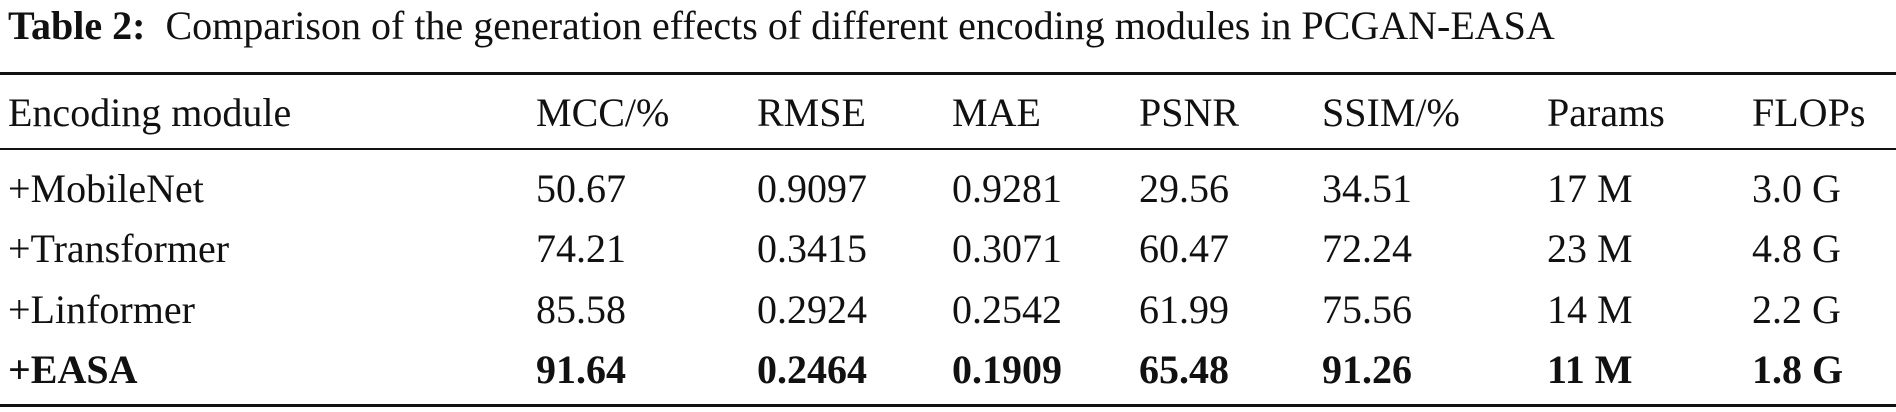 The width and height of the screenshot is (1896, 412). What do you see at coordinates (73, 369) in the screenshot?
I see `cell-encoding-module: +EASA` at bounding box center [73, 369].